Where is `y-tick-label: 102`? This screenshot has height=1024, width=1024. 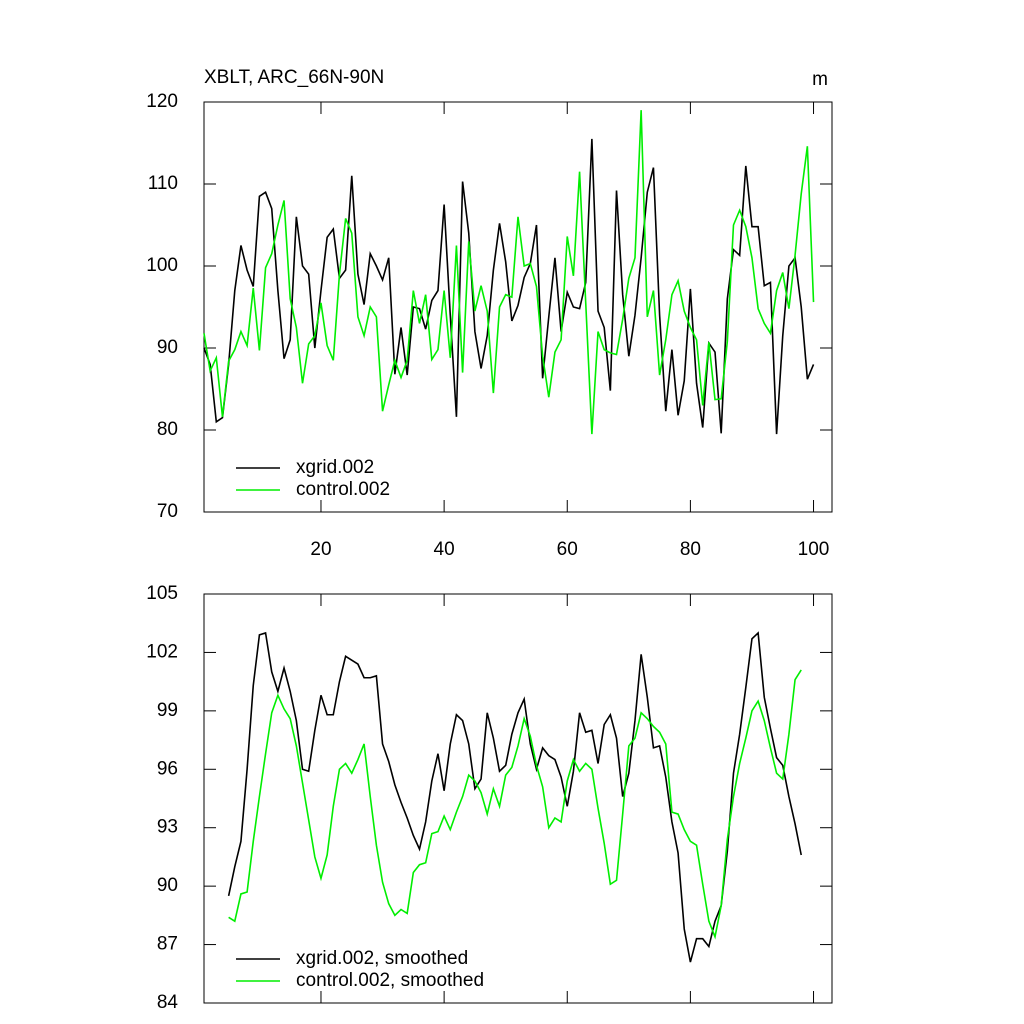
y-tick-label: 102 is located at coordinates (162, 651).